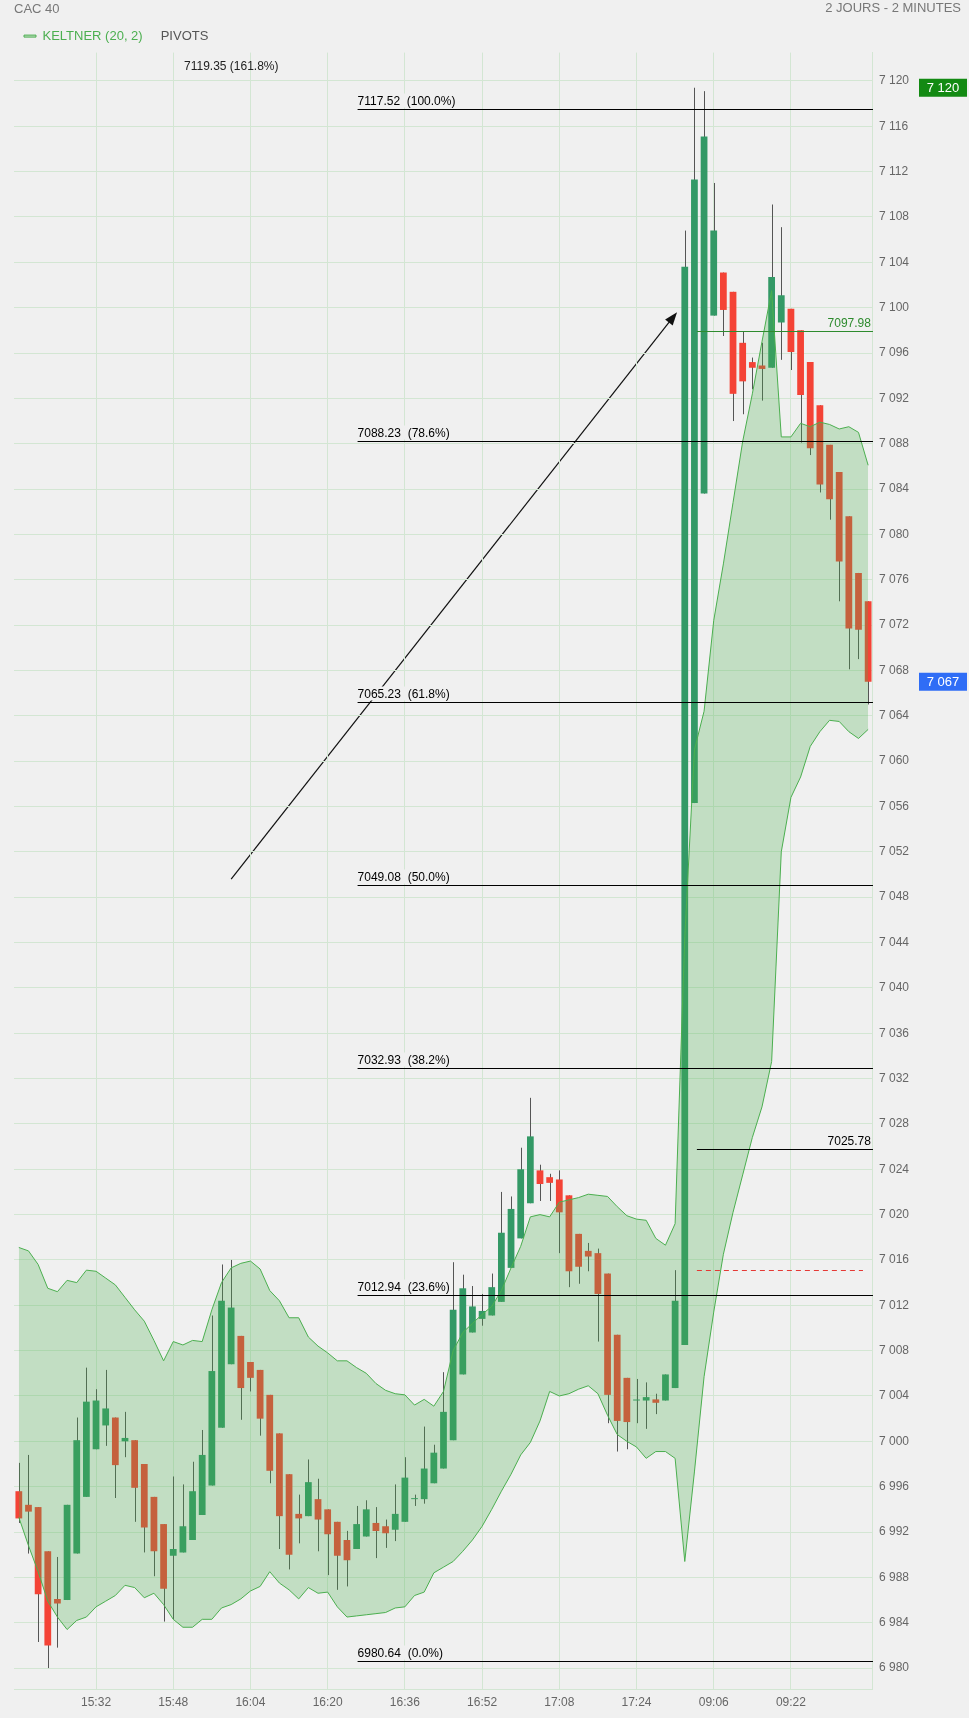 The image size is (969, 1718). I want to click on ref-line-label: 7065.23 (61.8%), so click(403, 693).